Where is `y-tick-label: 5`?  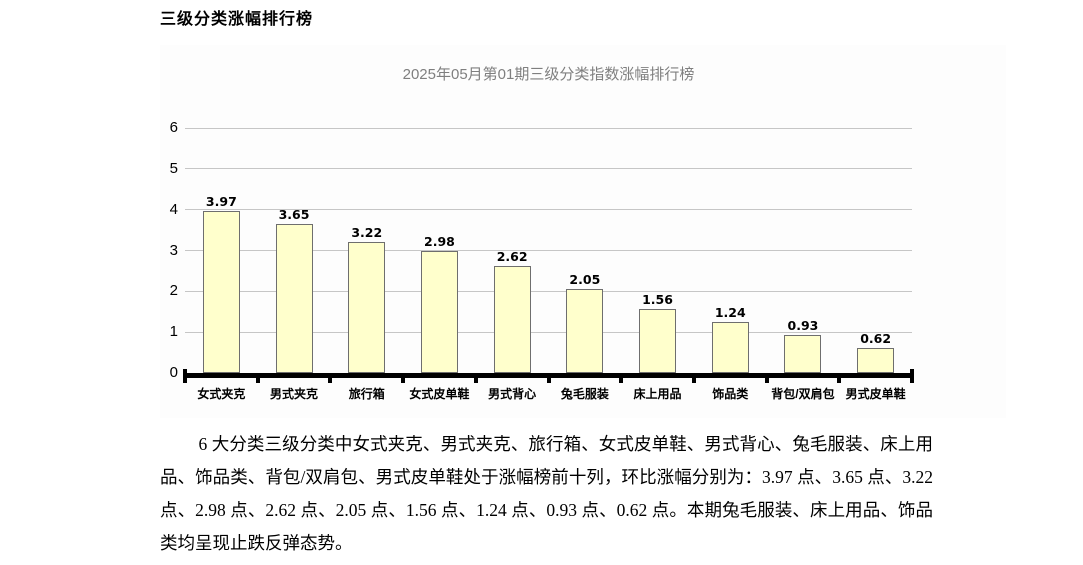
y-tick-label: 5 is located at coordinates (173, 168).